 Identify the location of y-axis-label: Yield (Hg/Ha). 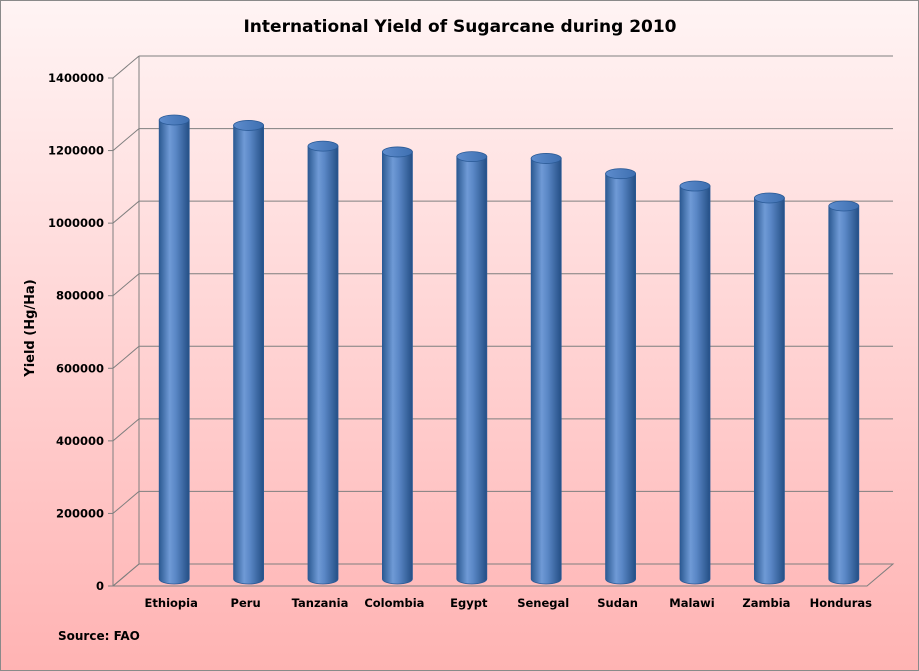
(30, 328).